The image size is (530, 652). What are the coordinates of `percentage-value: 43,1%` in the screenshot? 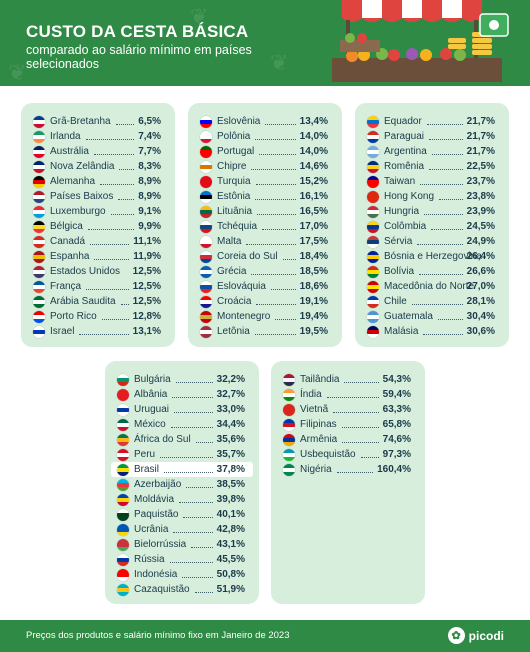 It's located at (230, 544).